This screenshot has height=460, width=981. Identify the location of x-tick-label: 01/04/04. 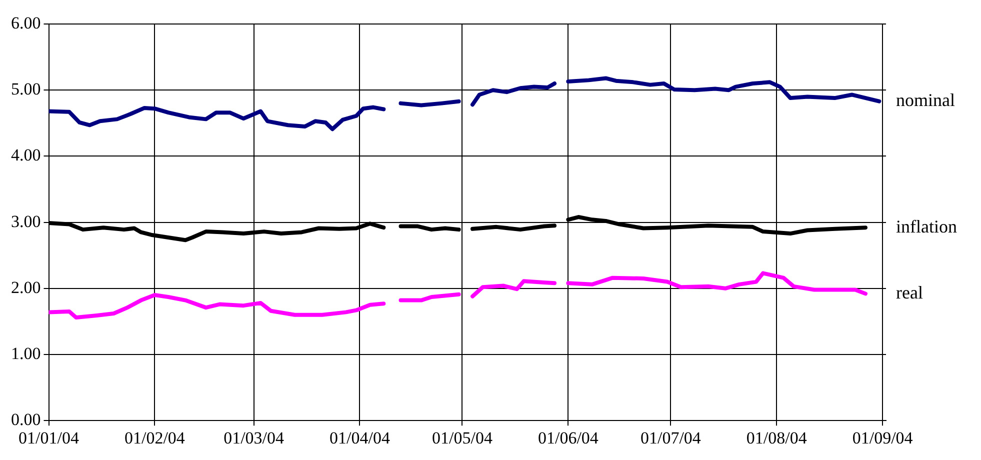
(360, 438).